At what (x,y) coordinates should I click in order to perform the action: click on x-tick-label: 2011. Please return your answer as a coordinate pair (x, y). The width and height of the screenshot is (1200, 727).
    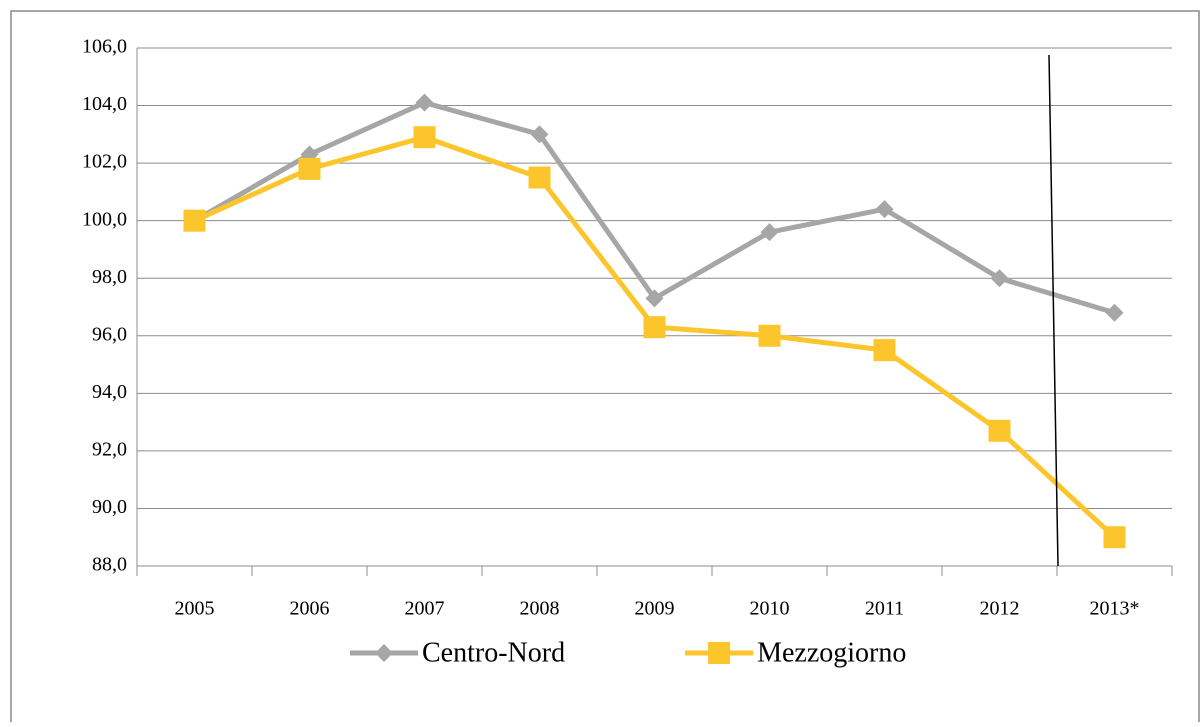
    Looking at the image, I should click on (884, 609).